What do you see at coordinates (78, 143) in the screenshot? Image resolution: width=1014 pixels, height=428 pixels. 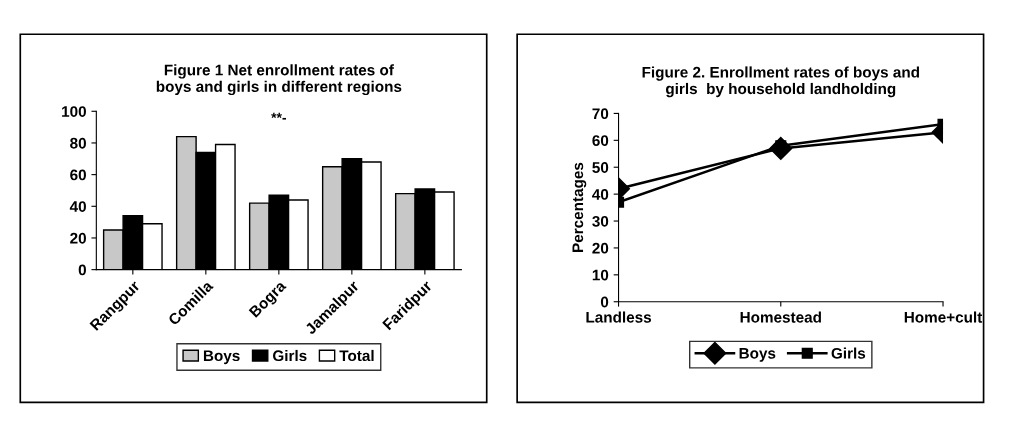 I see `y-tick-label: 80` at bounding box center [78, 143].